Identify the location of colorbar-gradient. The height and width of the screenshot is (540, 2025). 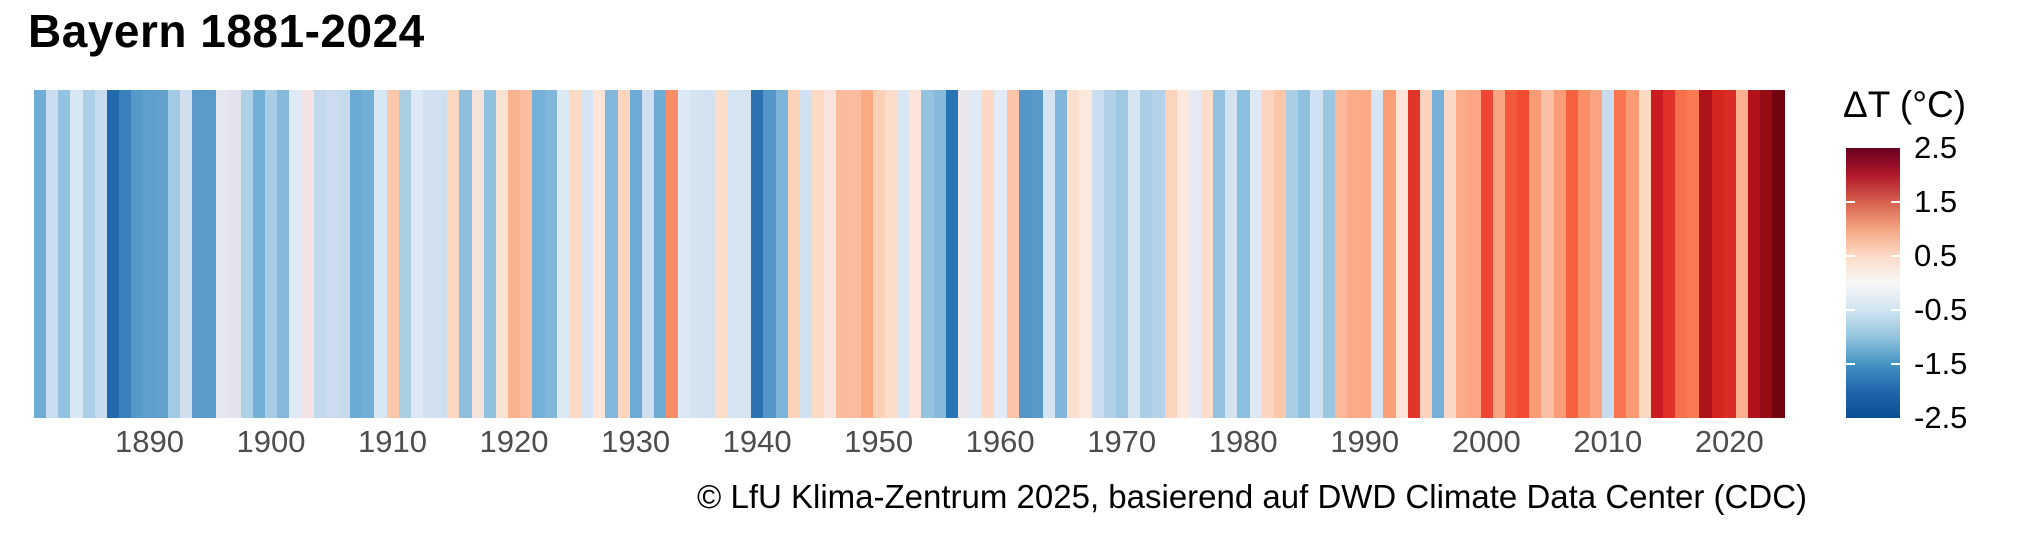
(1873, 283).